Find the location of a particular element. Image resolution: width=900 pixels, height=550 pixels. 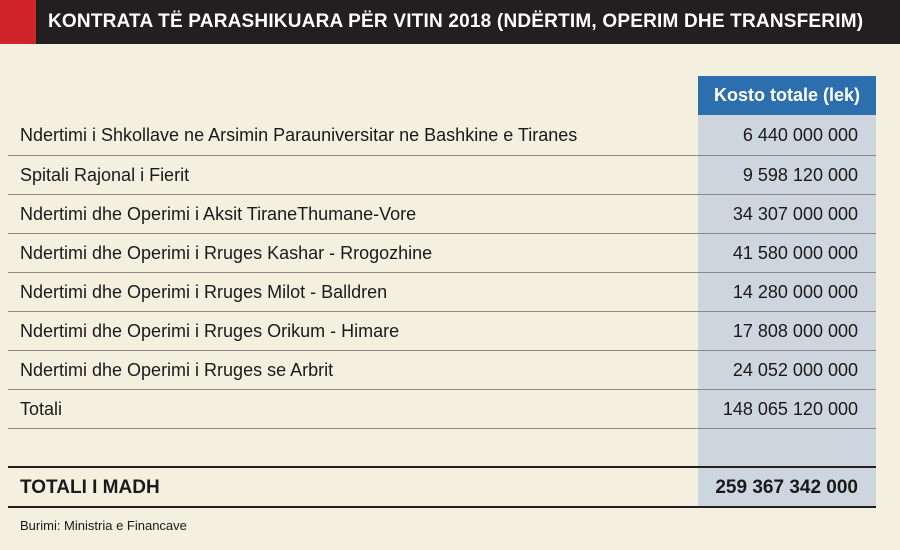

column-header-cost: Kosto totale (lek) is located at coordinates (787, 95).